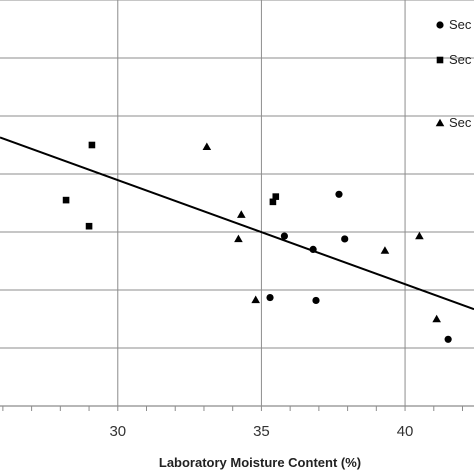  I want to click on x-axis: 30 35 40, so click(237, 422).